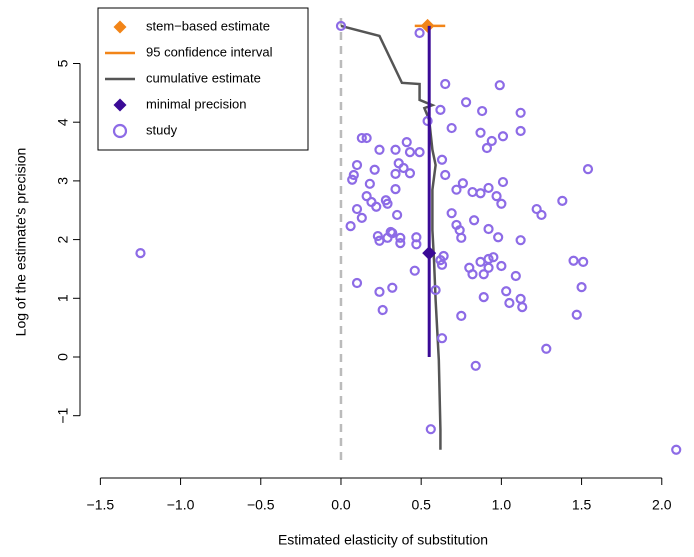 The width and height of the screenshot is (694, 557). What do you see at coordinates (63, 416) in the screenshot?
I see `y-tick-label: −1` at bounding box center [63, 416].